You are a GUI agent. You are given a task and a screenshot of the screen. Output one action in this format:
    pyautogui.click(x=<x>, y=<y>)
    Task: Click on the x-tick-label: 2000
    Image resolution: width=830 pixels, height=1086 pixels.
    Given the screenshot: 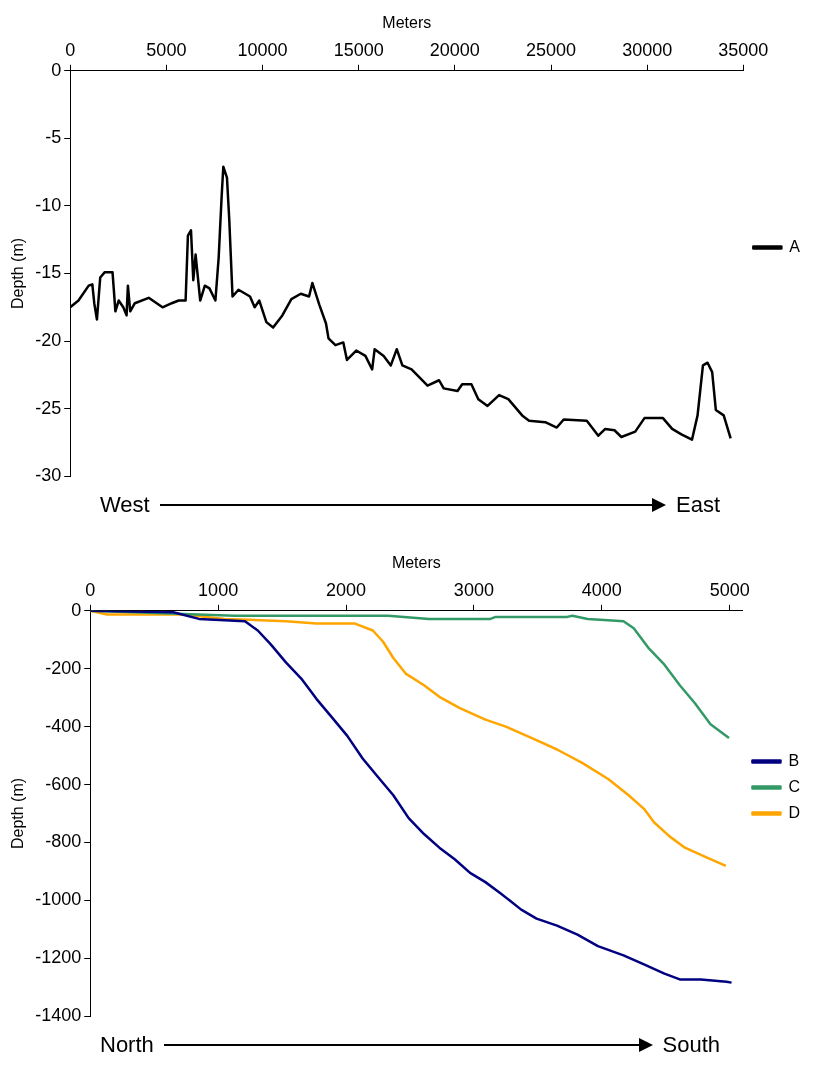 What is the action you would take?
    pyautogui.click(x=346, y=589)
    